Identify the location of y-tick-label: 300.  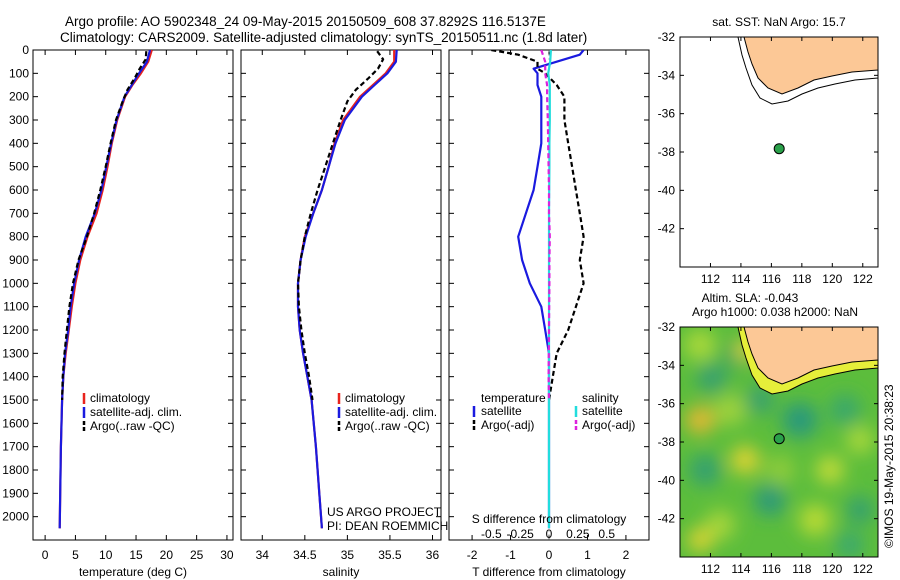
(19, 120).